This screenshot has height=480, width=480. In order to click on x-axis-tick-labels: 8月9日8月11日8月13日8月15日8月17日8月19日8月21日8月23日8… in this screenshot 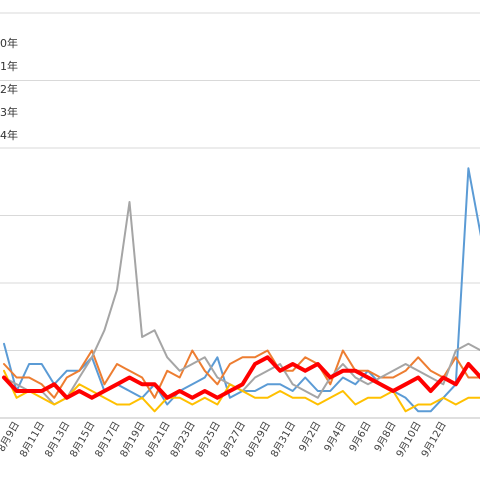, I will do `click(224, 440)`.